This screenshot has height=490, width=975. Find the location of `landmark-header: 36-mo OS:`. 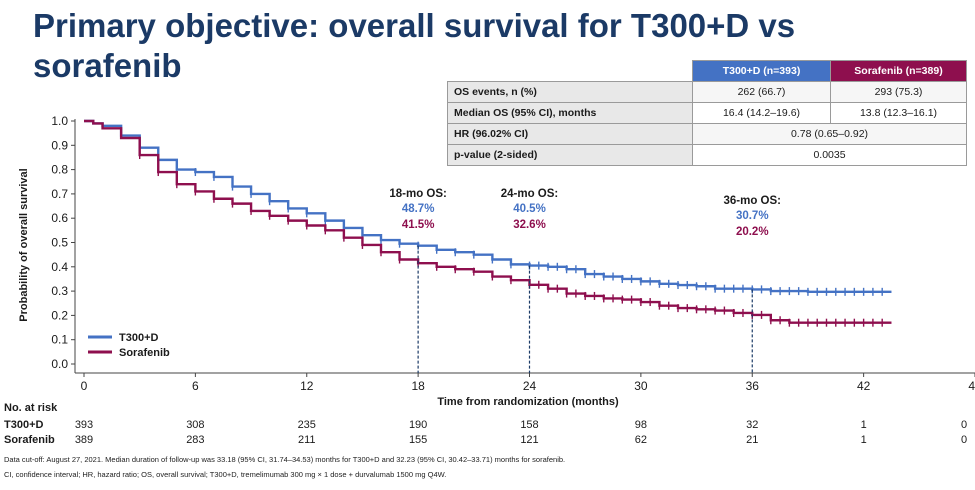

landmark-header: 36-mo OS: is located at coordinates (752, 201).